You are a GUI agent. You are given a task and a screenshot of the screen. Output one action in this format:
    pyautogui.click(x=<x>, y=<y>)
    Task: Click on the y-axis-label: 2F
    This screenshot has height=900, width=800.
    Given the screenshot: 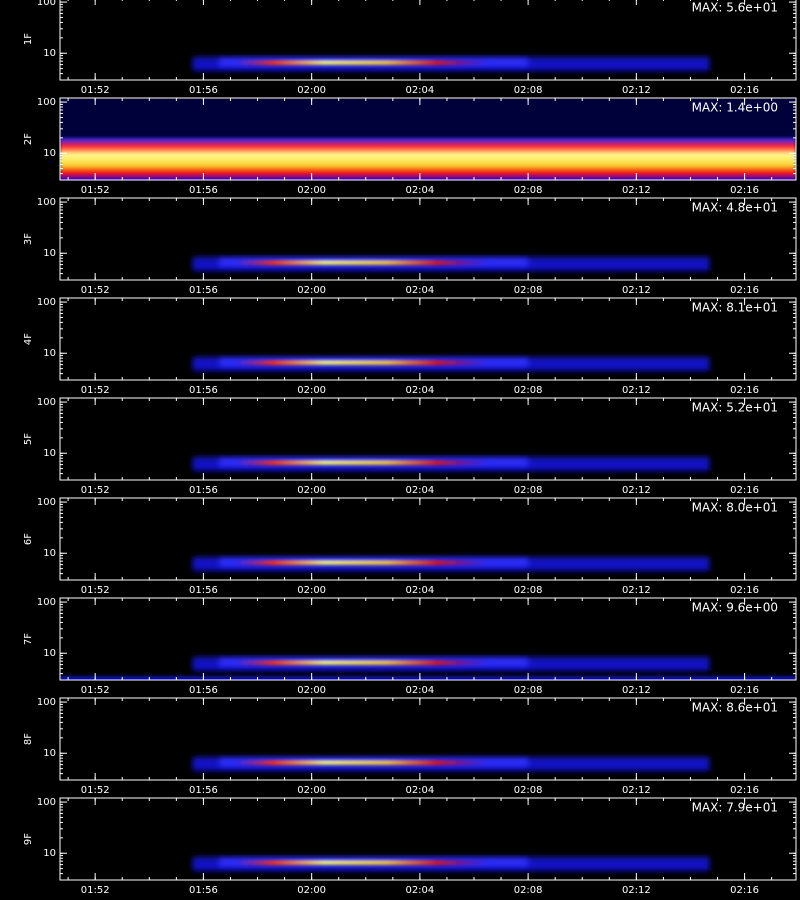 What is the action you would take?
    pyautogui.click(x=28, y=139)
    